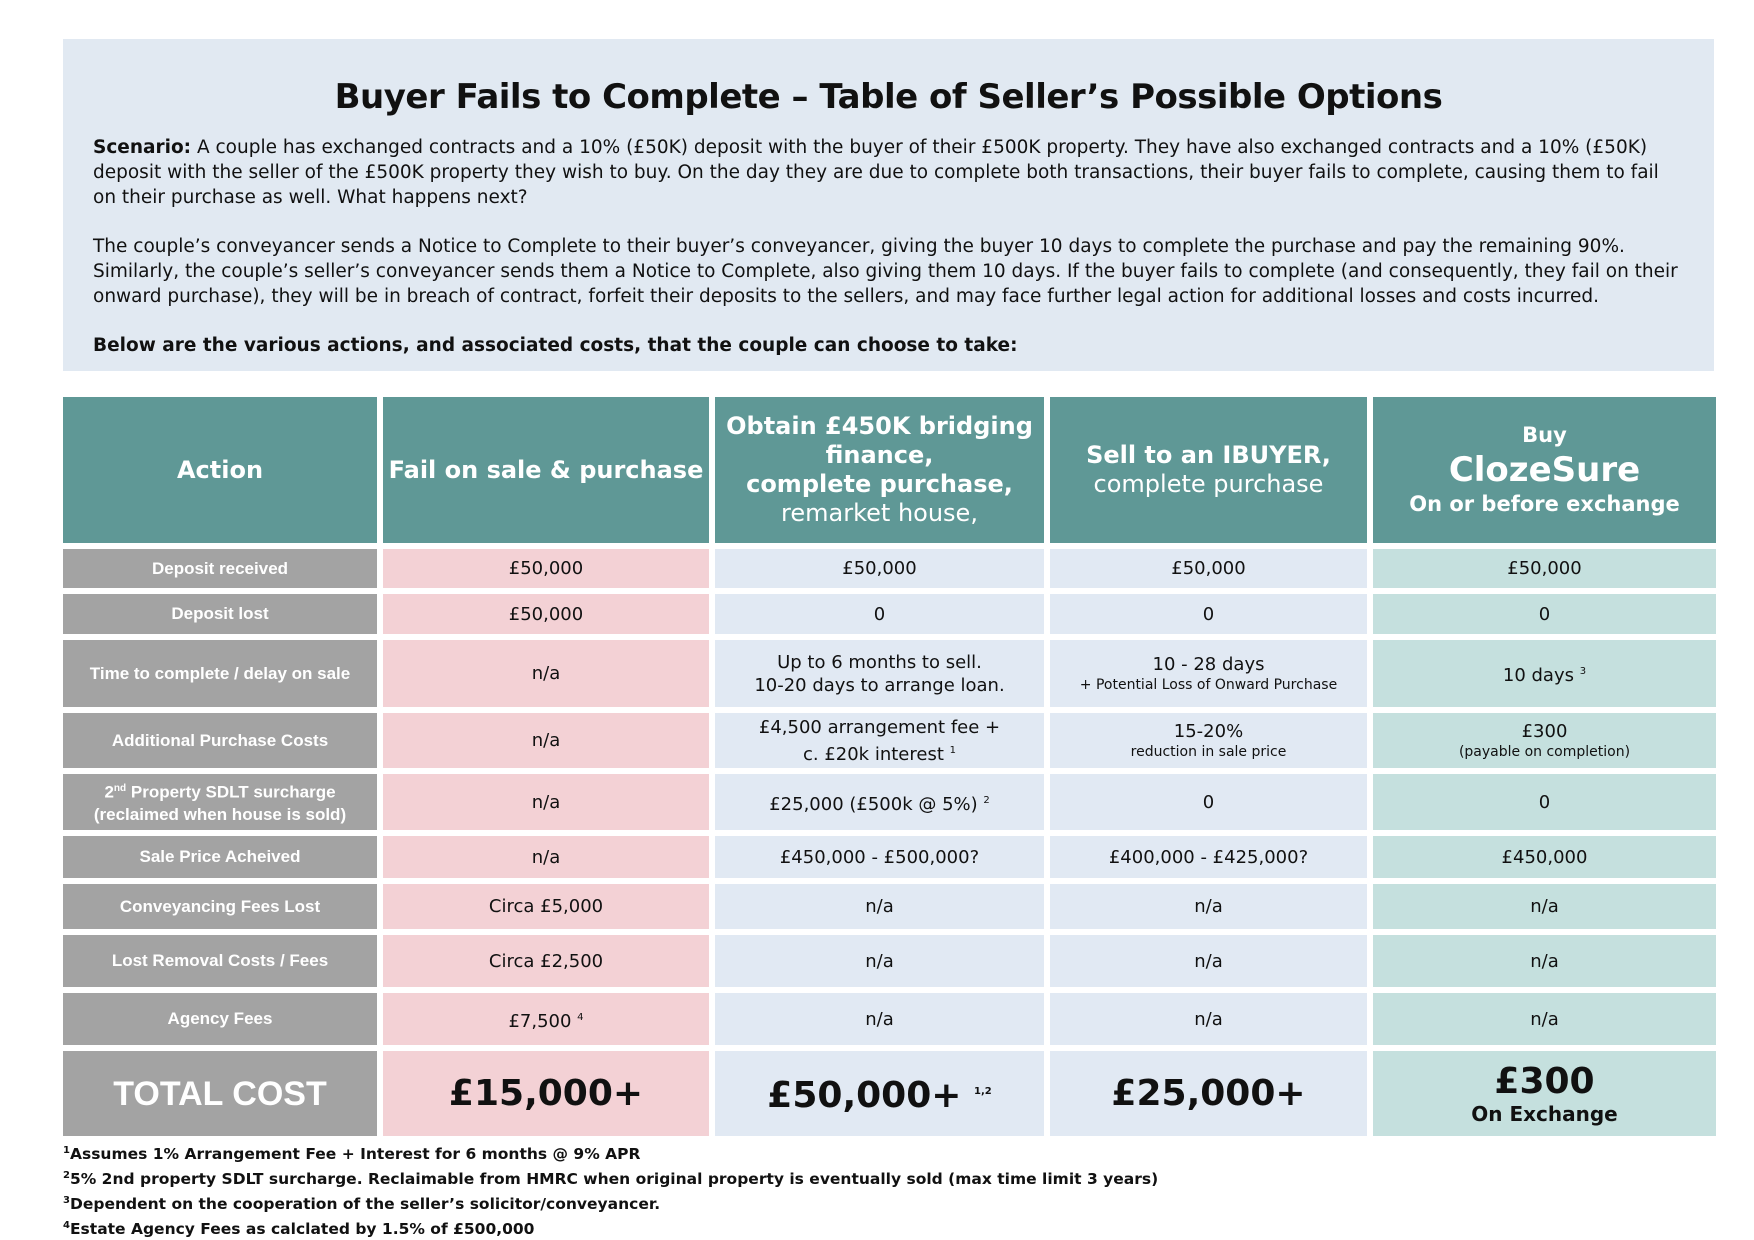  I want to click on cell-text: 10 - 28 days, so click(1208, 664).